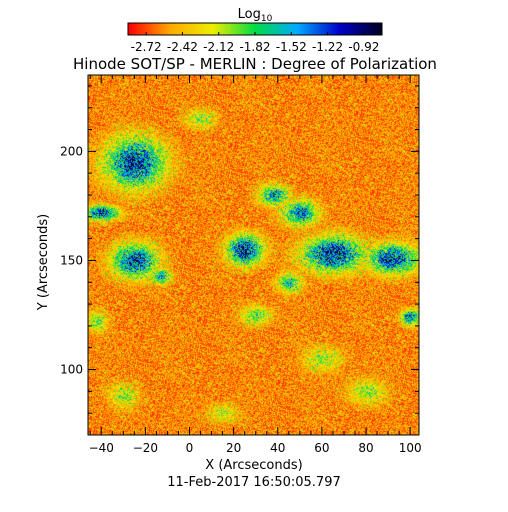 The image size is (508, 512). I want to click on colorbar-ticks: -2.72 -2.42 -2.12 -1.82 -1.52 -1.22 -0.92, so click(255, 43).